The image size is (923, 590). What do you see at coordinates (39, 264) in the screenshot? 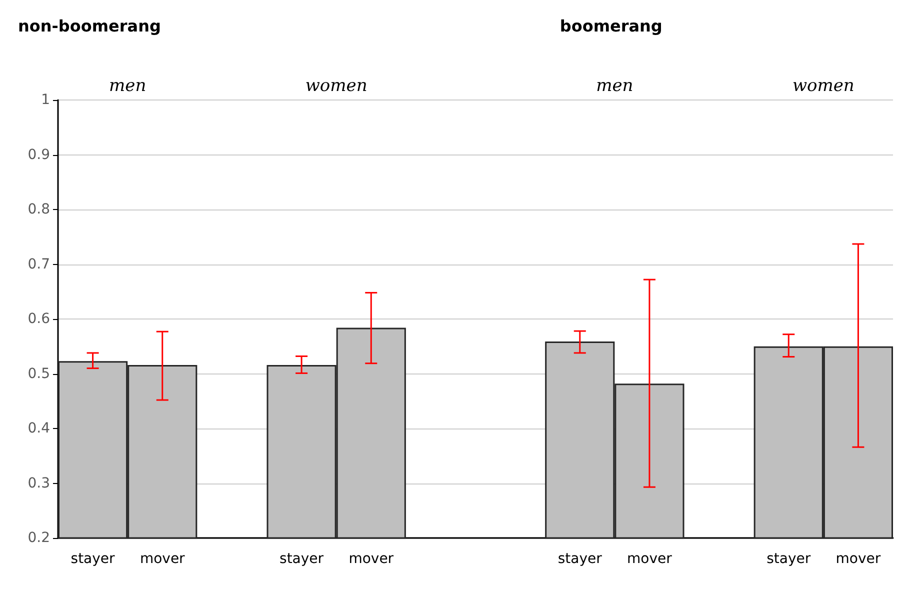
I see `y-tick-label: 0.7` at bounding box center [39, 264].